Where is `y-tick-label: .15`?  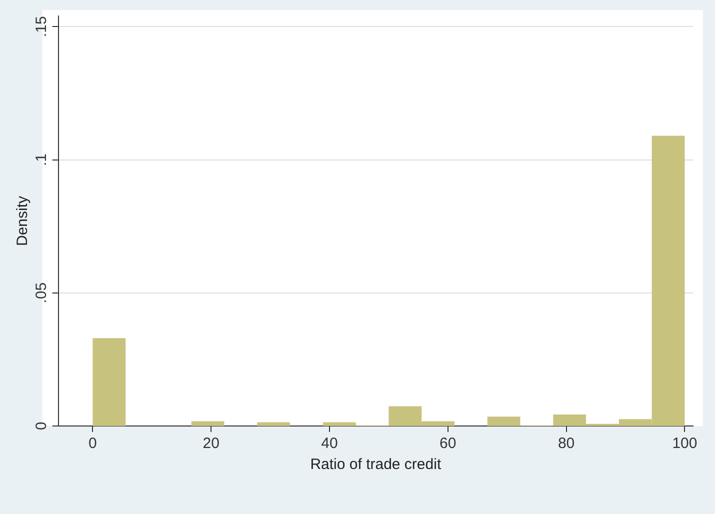
y-tick-label: .15 is located at coordinates (41, 27).